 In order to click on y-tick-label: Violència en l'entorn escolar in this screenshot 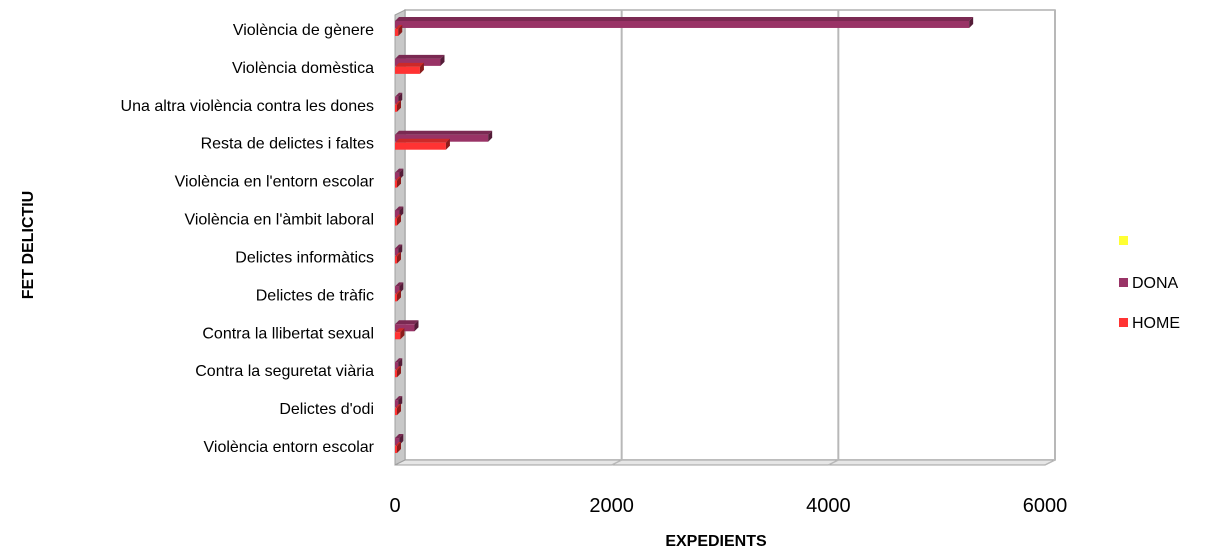, I will do `click(275, 182)`.